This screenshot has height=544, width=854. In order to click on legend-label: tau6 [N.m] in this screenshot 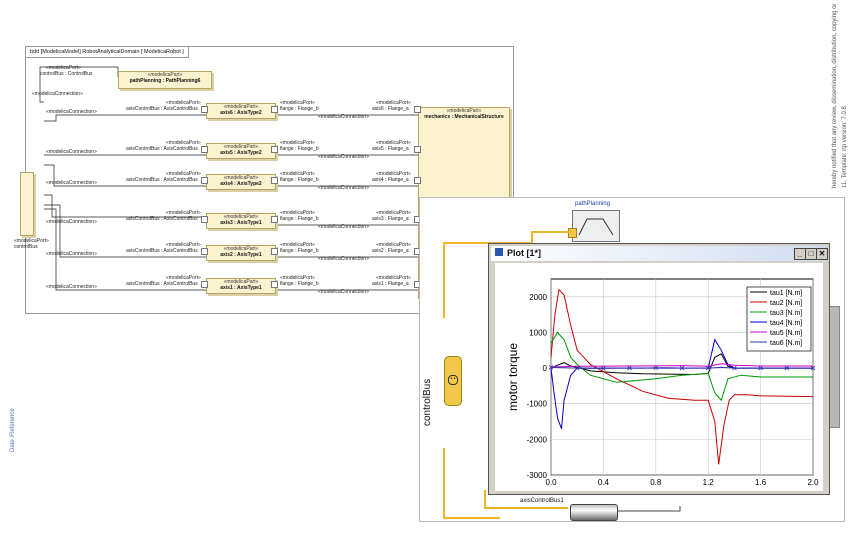, I will do `click(786, 343)`.